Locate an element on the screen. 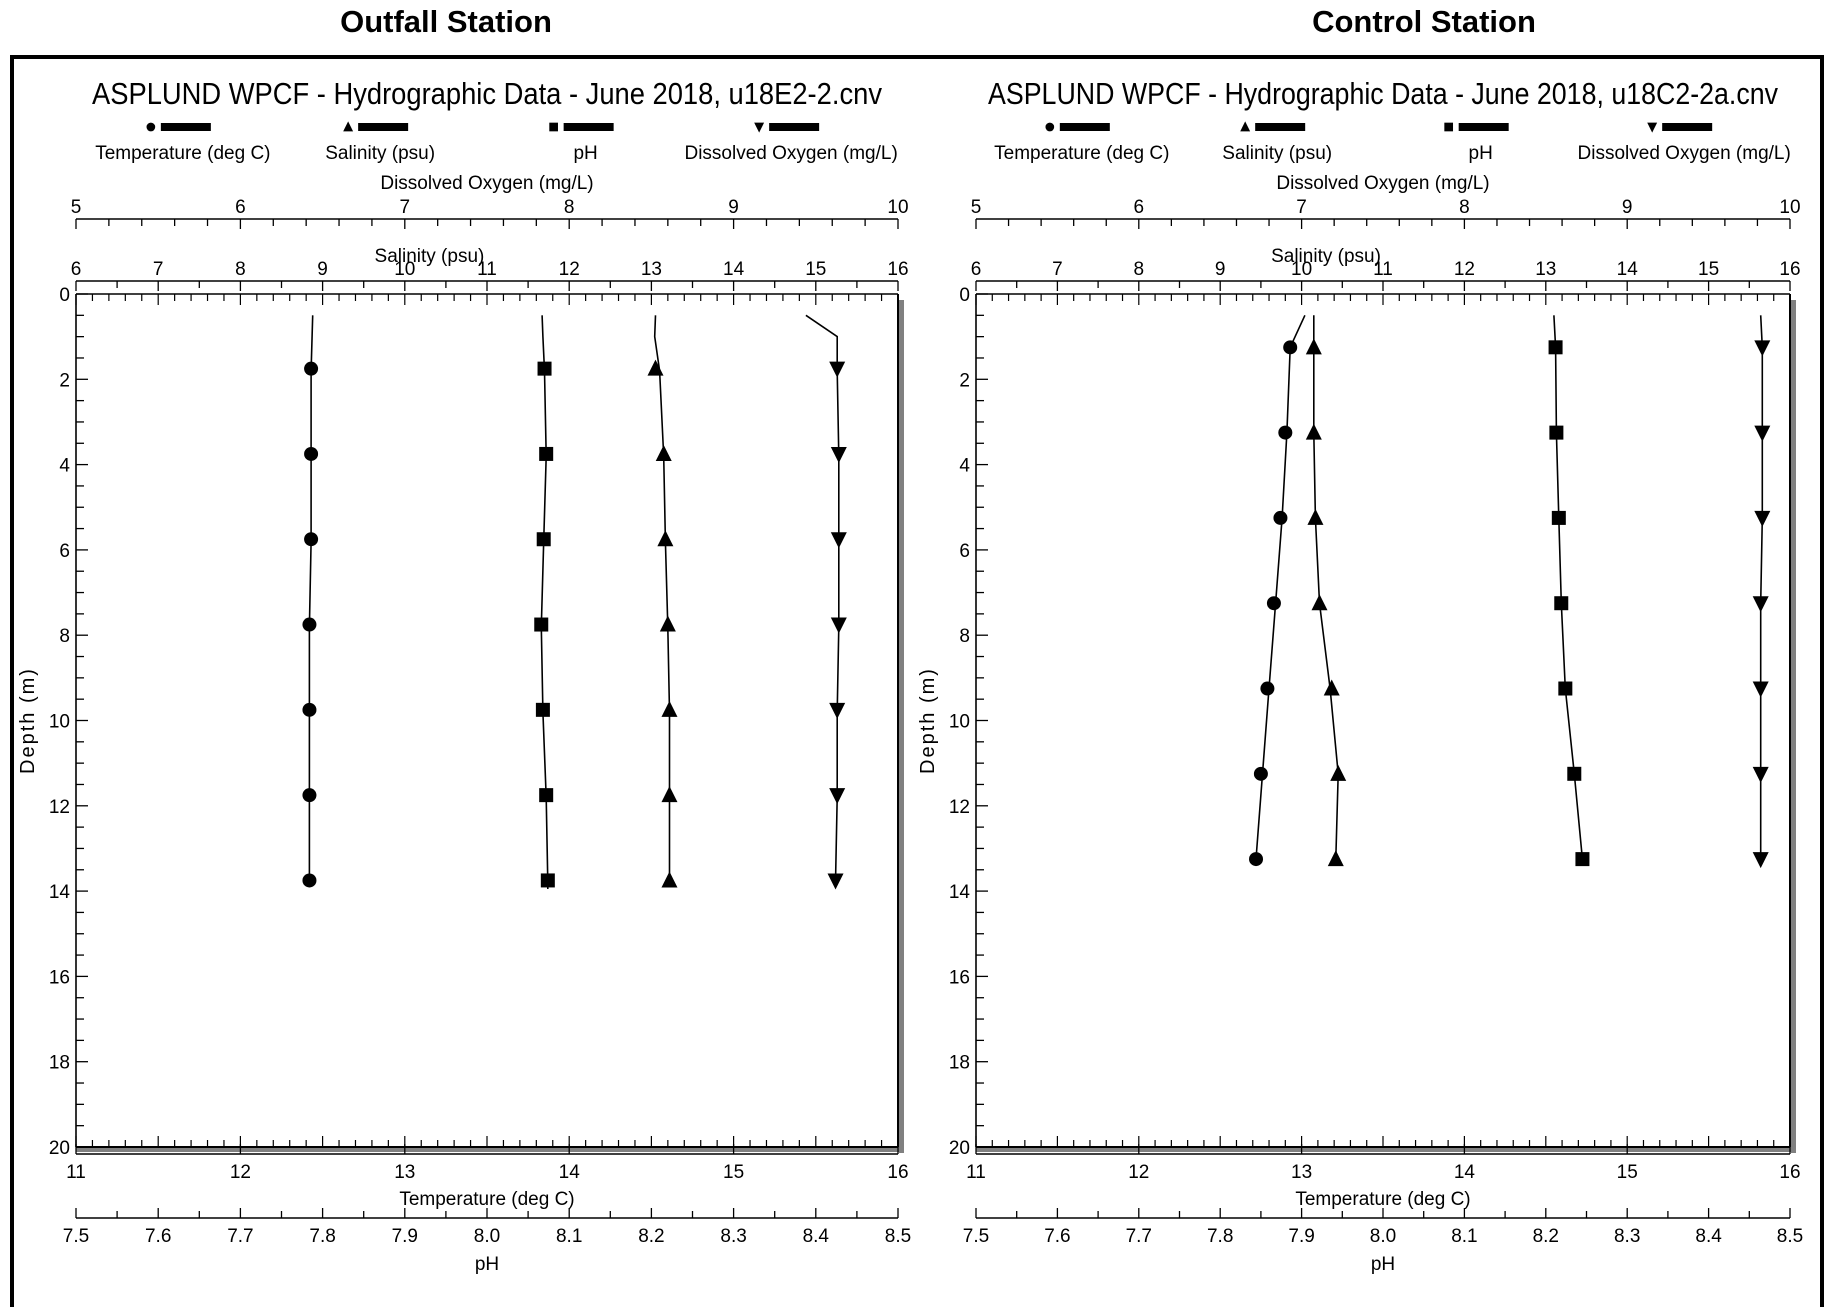 The height and width of the screenshot is (1307, 1827). salinity-axis-tick-label: 16 is located at coordinates (897, 269).